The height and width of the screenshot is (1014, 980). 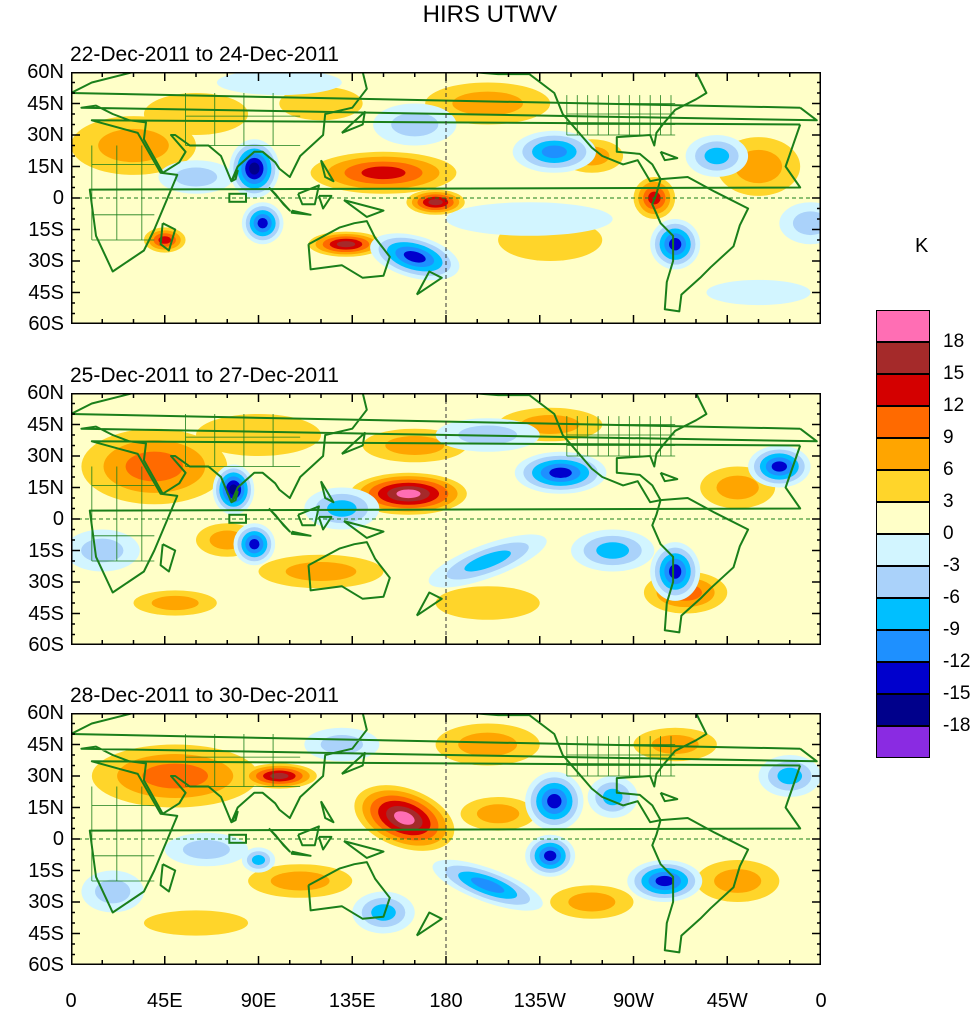 I want to click on colorbar-label: -6, so click(x=951, y=597).